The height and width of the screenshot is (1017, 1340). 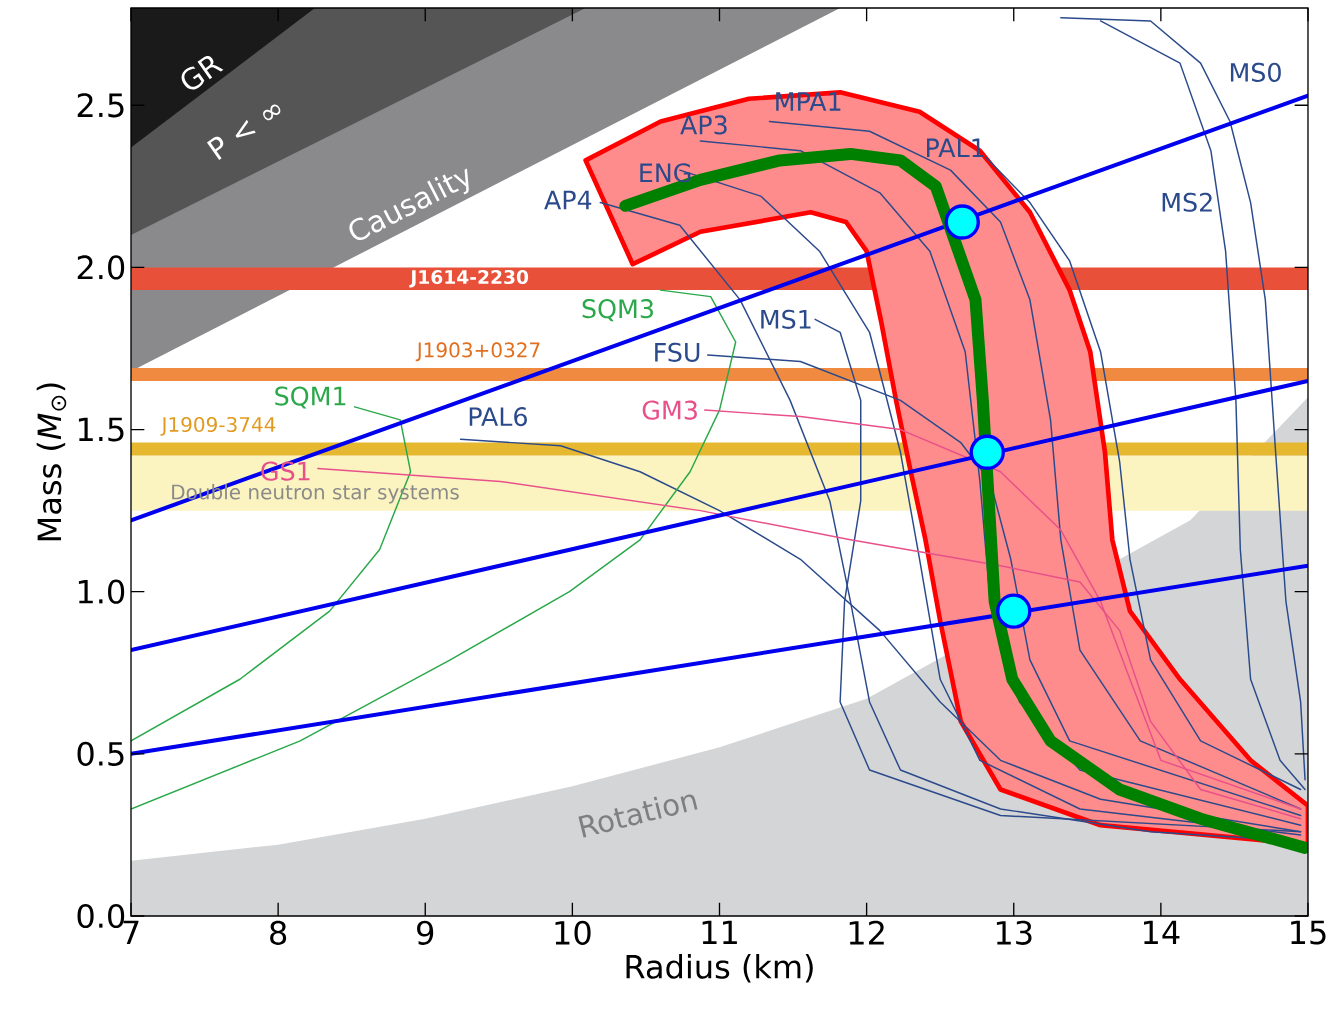 What do you see at coordinates (703, 125) in the screenshot?
I see `series-label: AP3` at bounding box center [703, 125].